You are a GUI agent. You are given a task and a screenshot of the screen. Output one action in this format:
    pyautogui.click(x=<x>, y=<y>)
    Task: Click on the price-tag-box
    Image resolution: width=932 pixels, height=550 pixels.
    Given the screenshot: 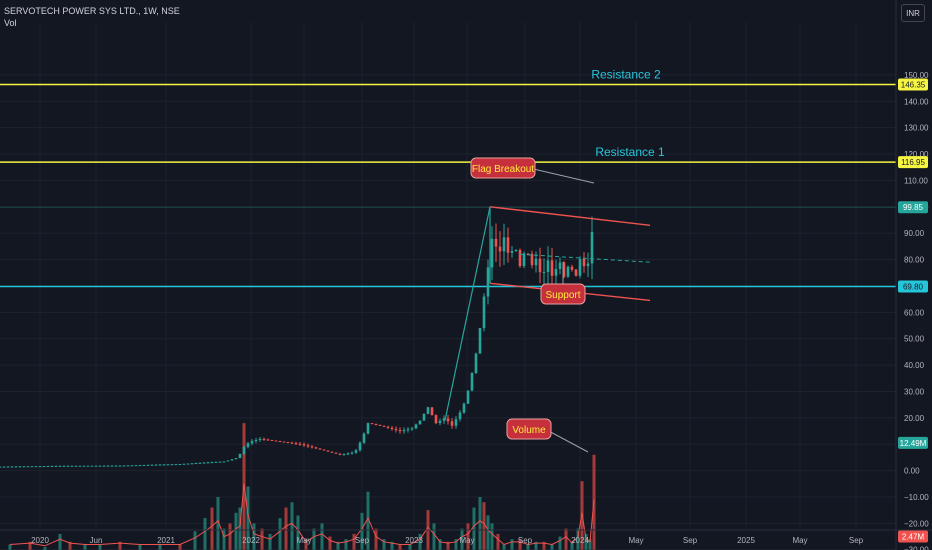 What is the action you would take?
    pyautogui.click(x=913, y=442)
    